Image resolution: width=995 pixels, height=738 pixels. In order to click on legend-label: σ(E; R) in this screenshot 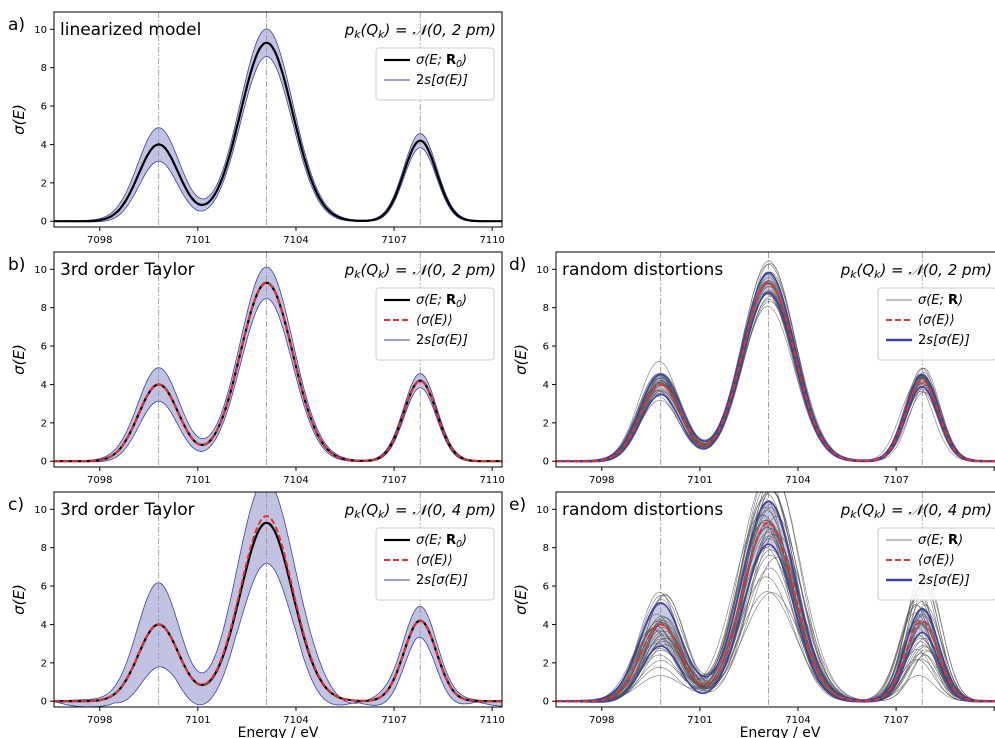, I will do `click(940, 300)`.